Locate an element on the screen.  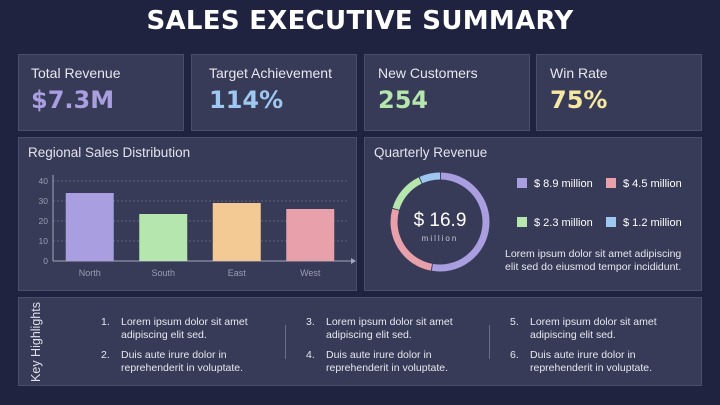
kpi-card-new-customers: New Customers 254 is located at coordinates (447, 92).